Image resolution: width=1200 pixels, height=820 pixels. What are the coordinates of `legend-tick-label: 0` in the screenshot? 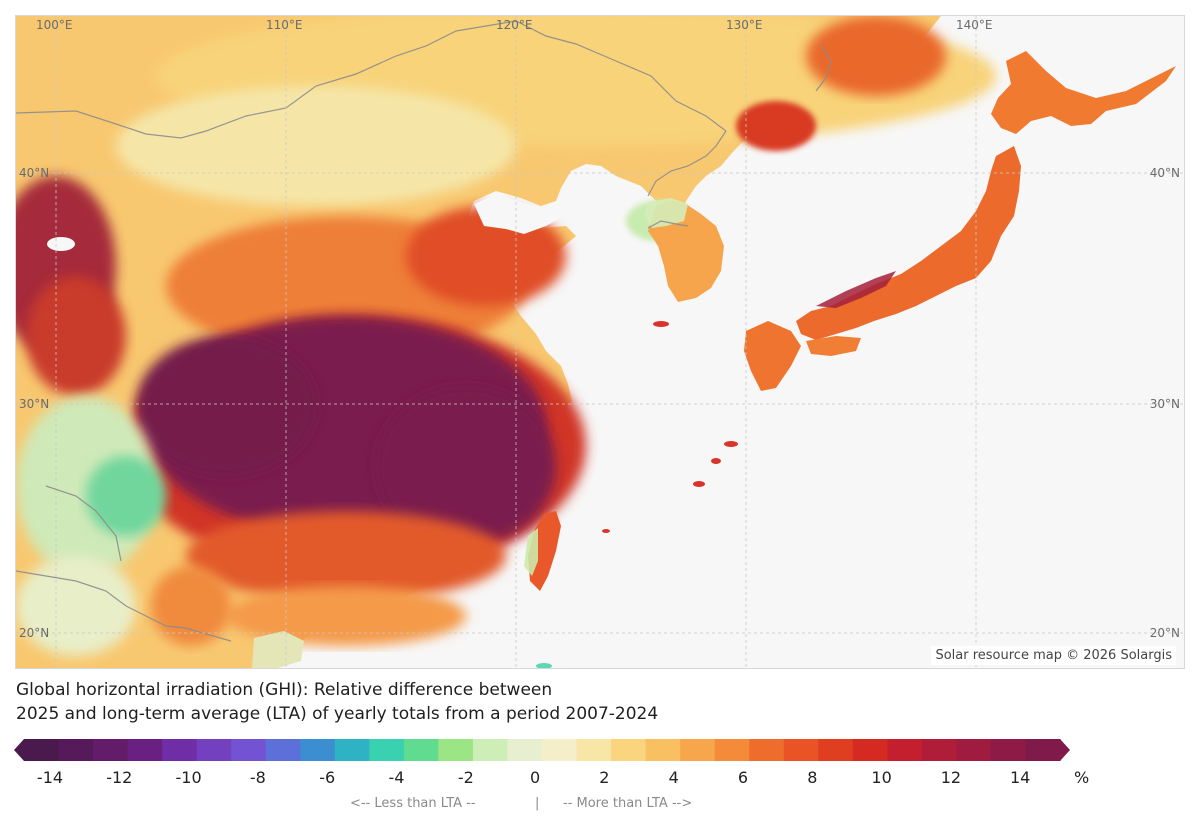 It's located at (535, 777).